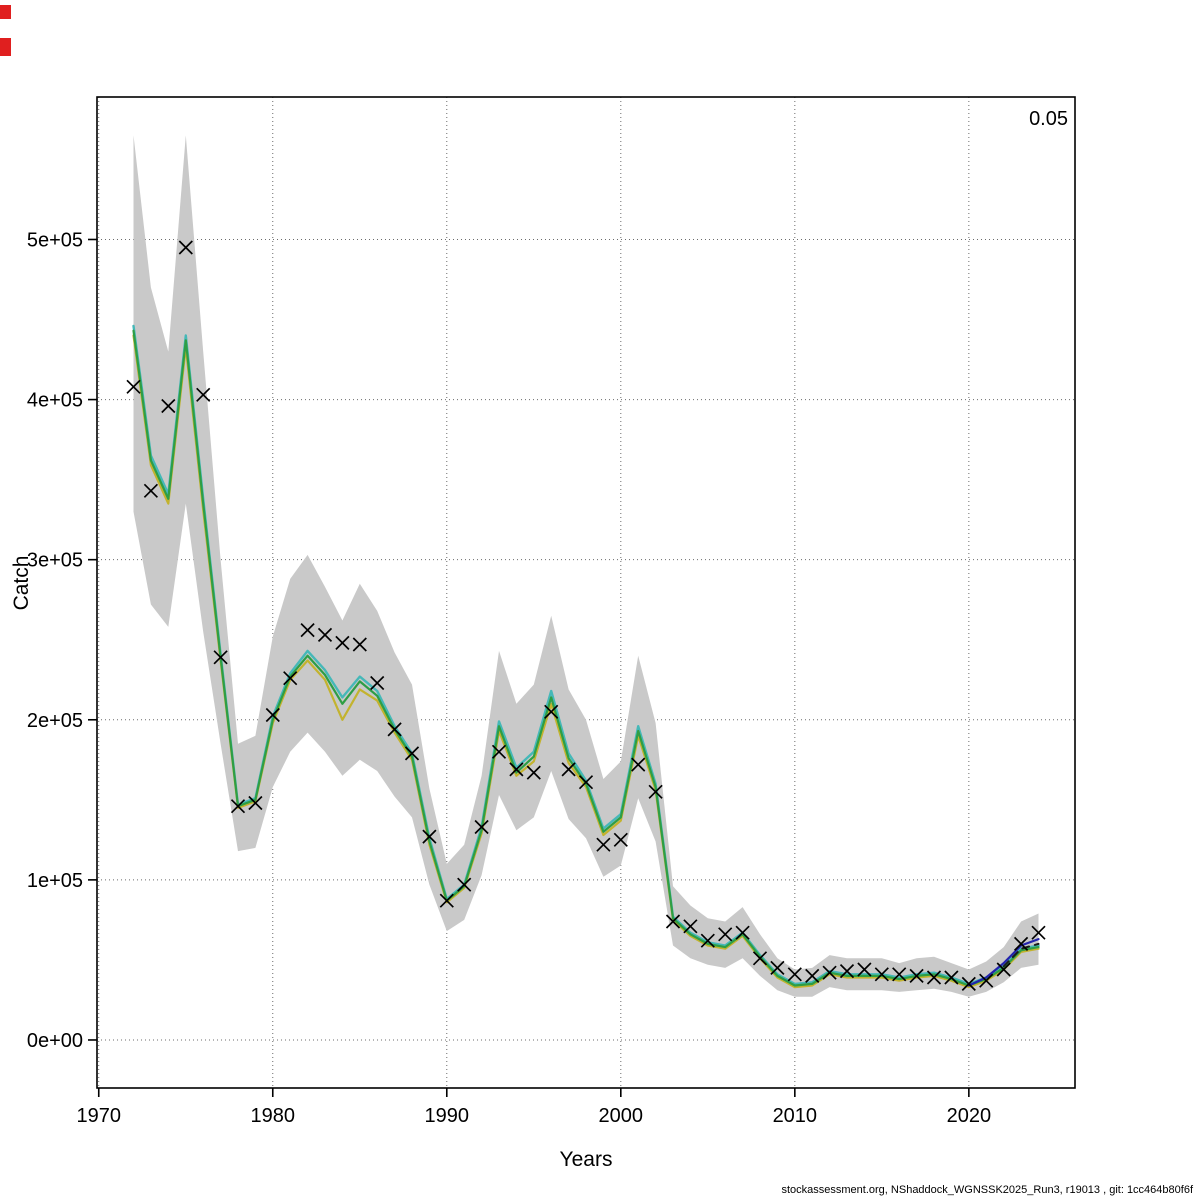  What do you see at coordinates (55, 721) in the screenshot?
I see `y-tick-label: 2e+05` at bounding box center [55, 721].